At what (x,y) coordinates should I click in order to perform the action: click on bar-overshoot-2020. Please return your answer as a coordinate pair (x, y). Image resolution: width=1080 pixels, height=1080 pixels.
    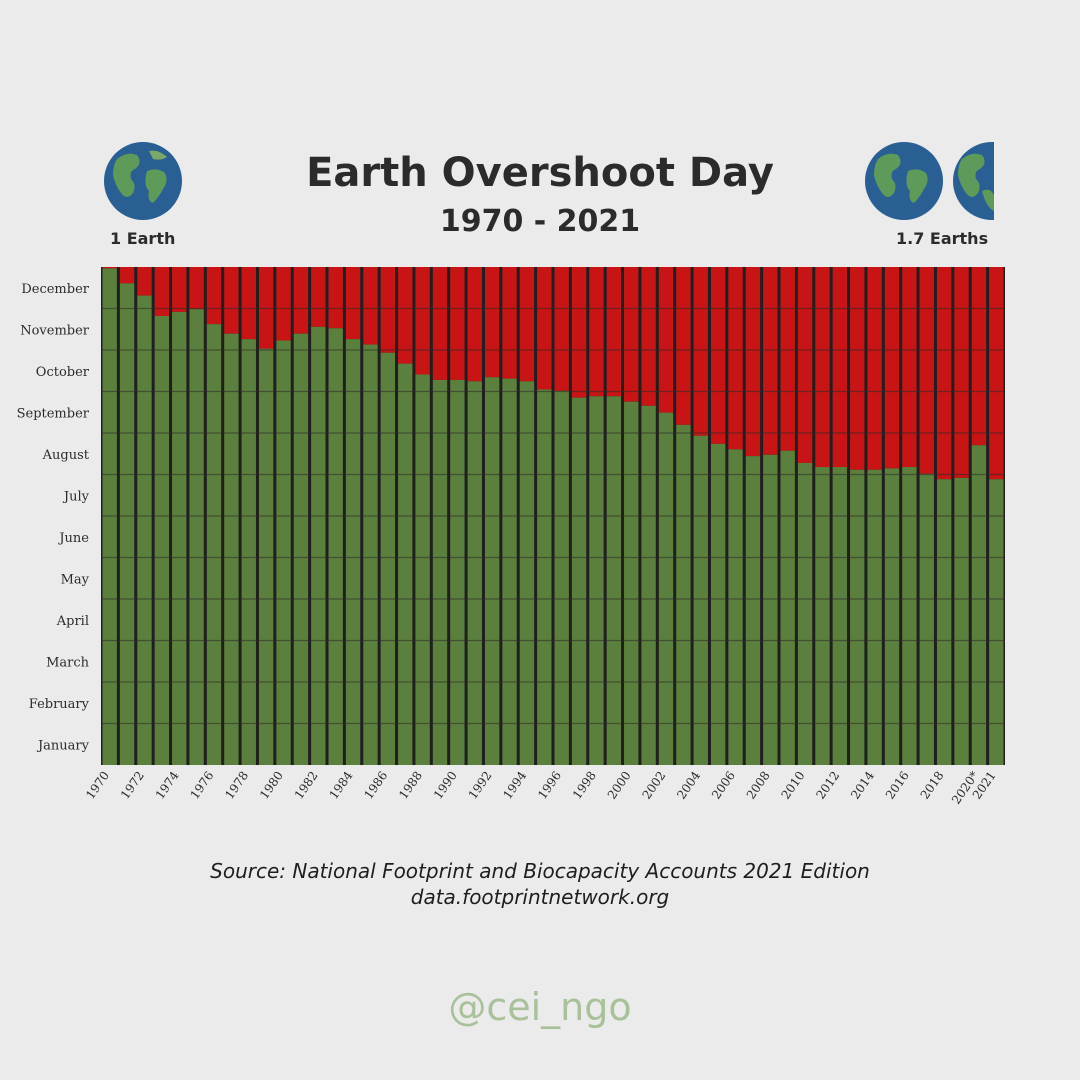
    Looking at the image, I should click on (979, 356).